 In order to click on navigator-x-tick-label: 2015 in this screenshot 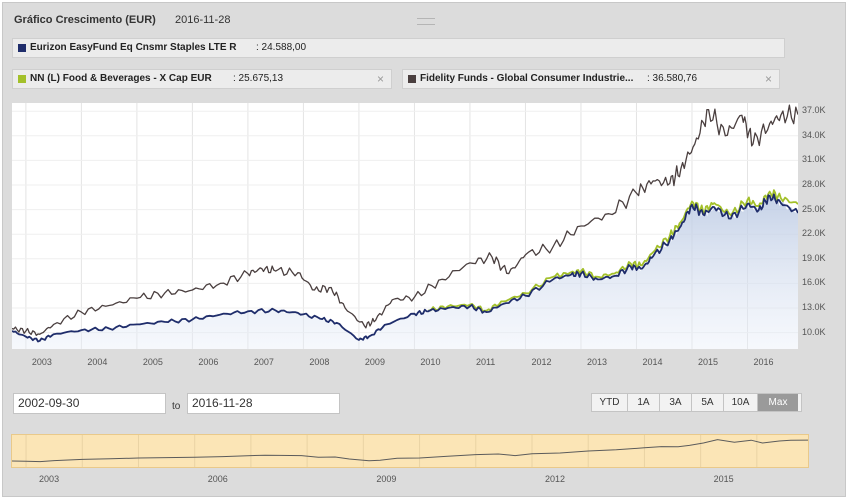, I will do `click(723, 479)`.